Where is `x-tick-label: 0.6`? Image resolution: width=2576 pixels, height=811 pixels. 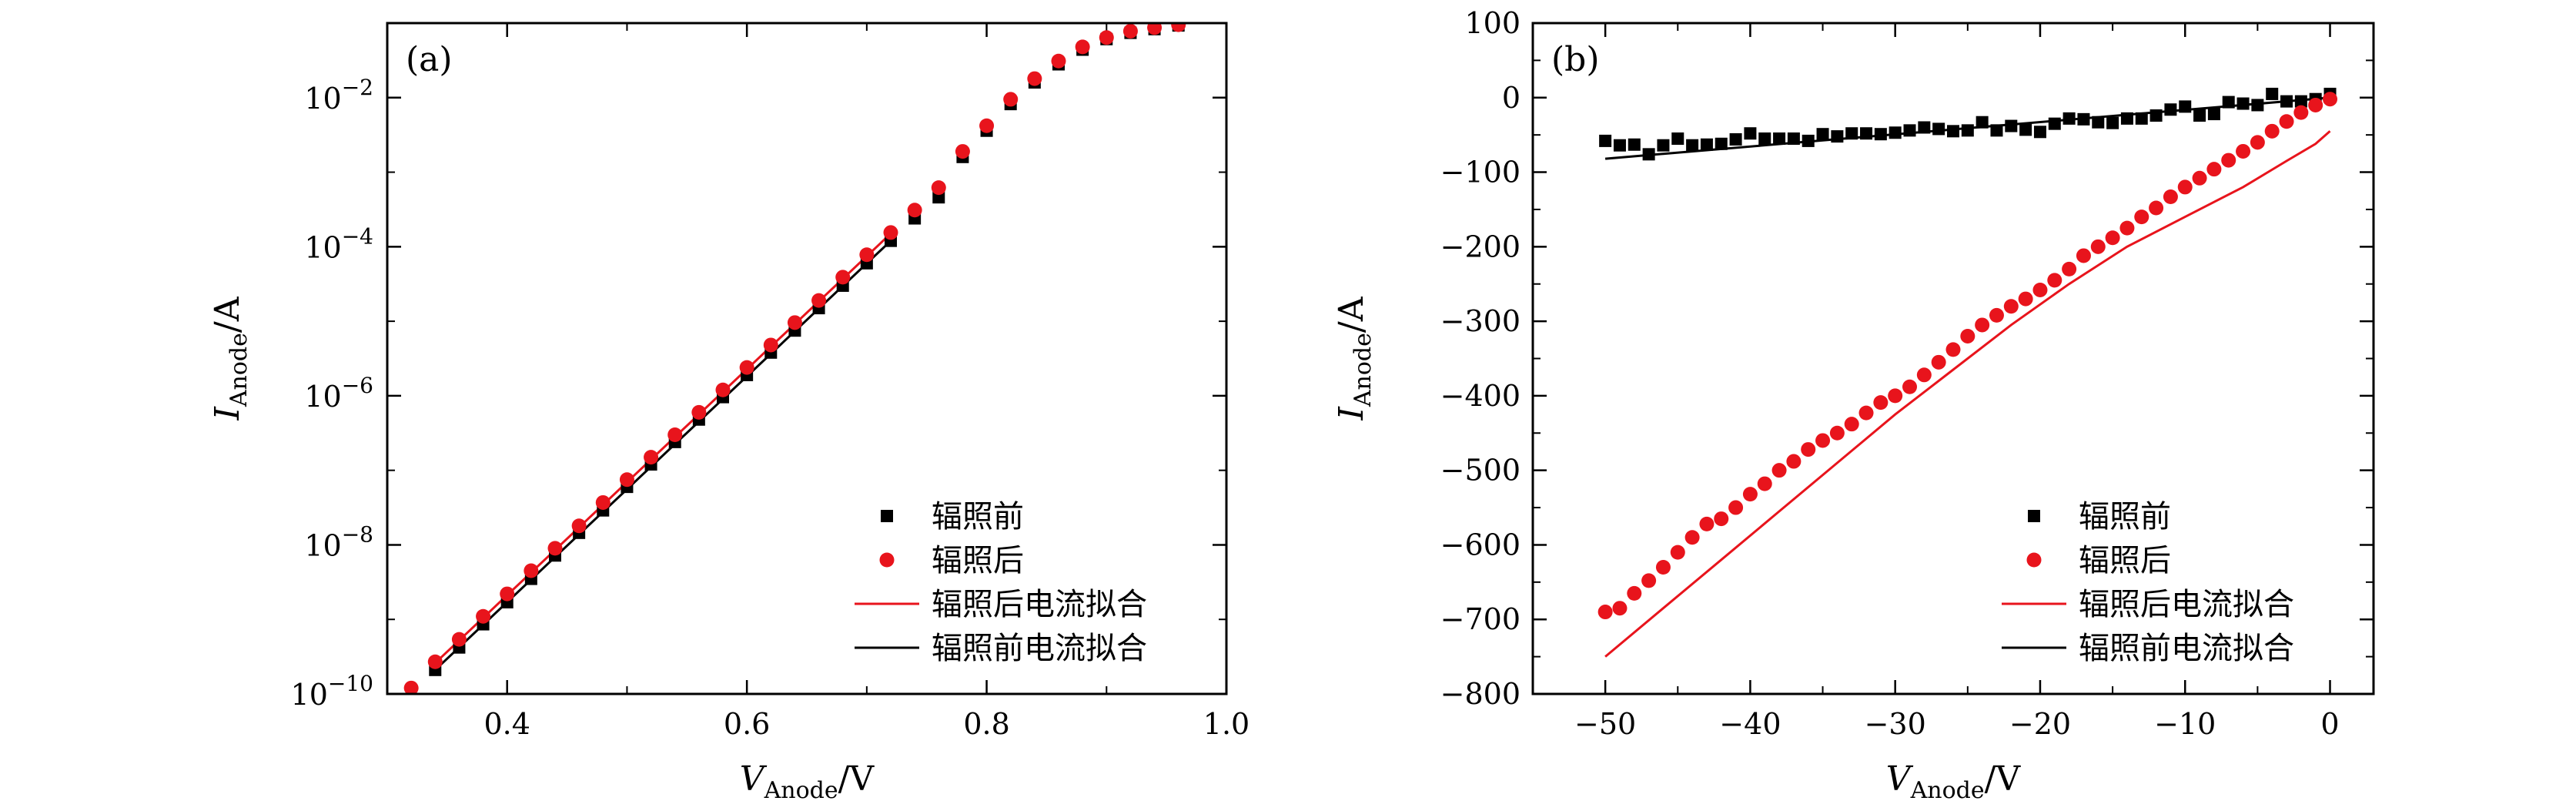
x-tick-label: 0.6 is located at coordinates (747, 724).